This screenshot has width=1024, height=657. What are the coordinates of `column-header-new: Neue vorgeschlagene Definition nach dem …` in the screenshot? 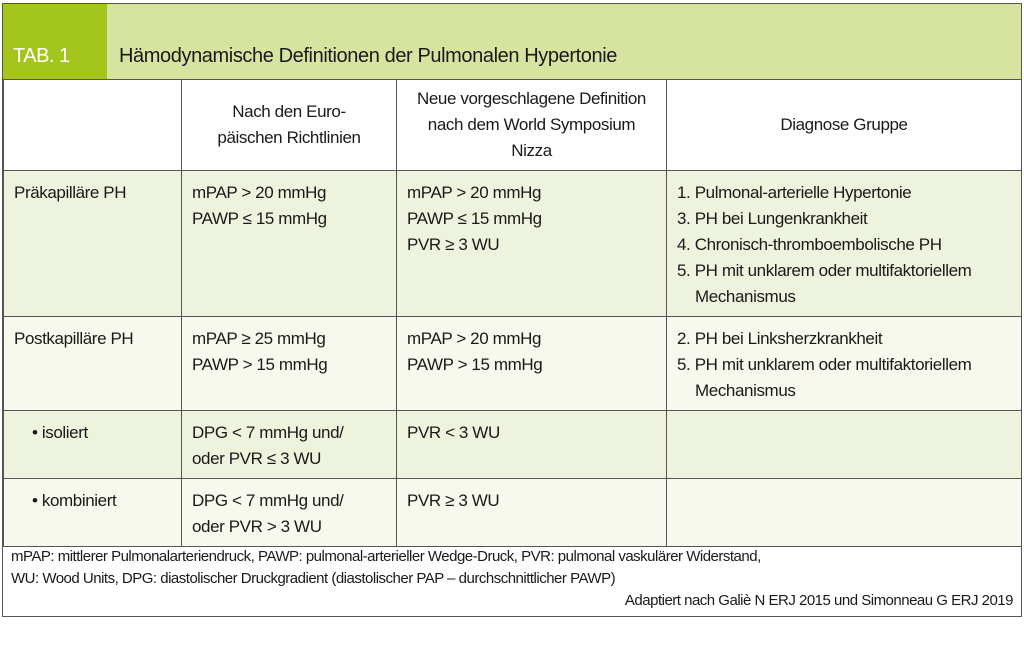 It's located at (531, 125).